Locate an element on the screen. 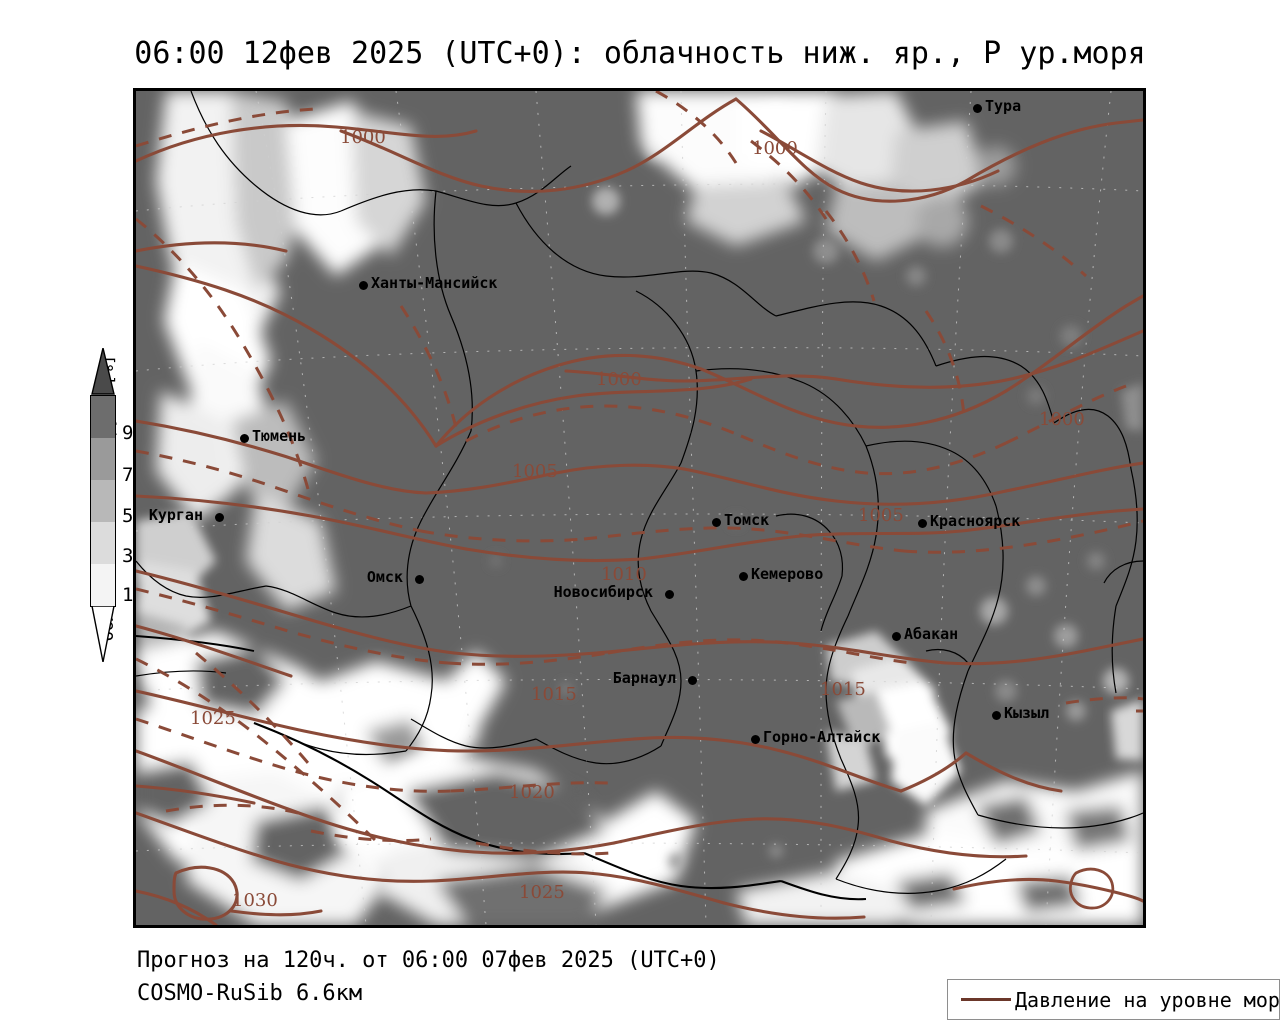 The height and width of the screenshot is (1024, 1280). city-label: Горно-Алтайск is located at coordinates (822, 737).